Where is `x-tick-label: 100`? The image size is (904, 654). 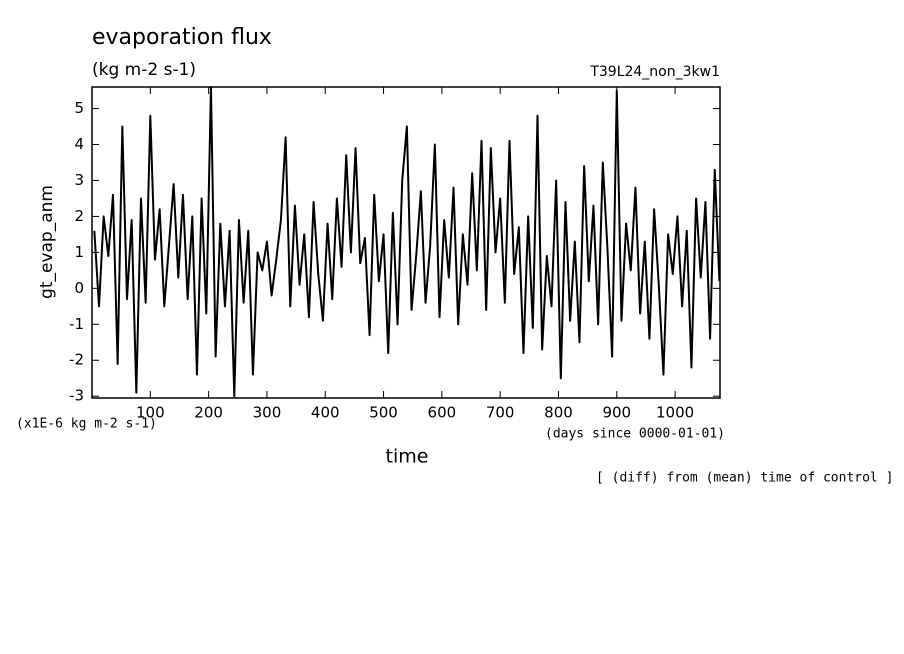 x-tick-label: 100 is located at coordinates (150, 413).